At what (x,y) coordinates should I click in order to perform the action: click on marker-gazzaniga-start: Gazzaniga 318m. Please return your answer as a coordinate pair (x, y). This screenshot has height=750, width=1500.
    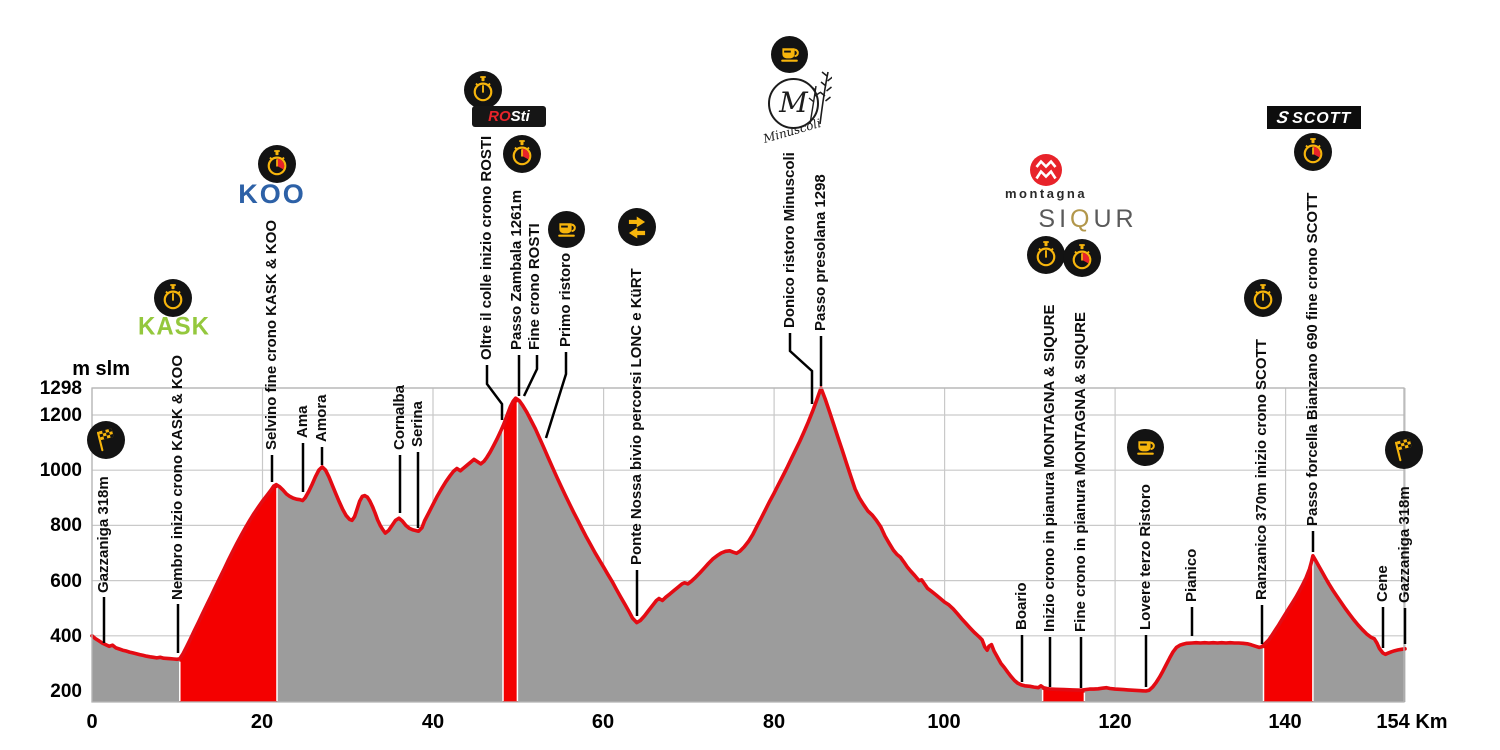
    Looking at the image, I should click on (103, 534).